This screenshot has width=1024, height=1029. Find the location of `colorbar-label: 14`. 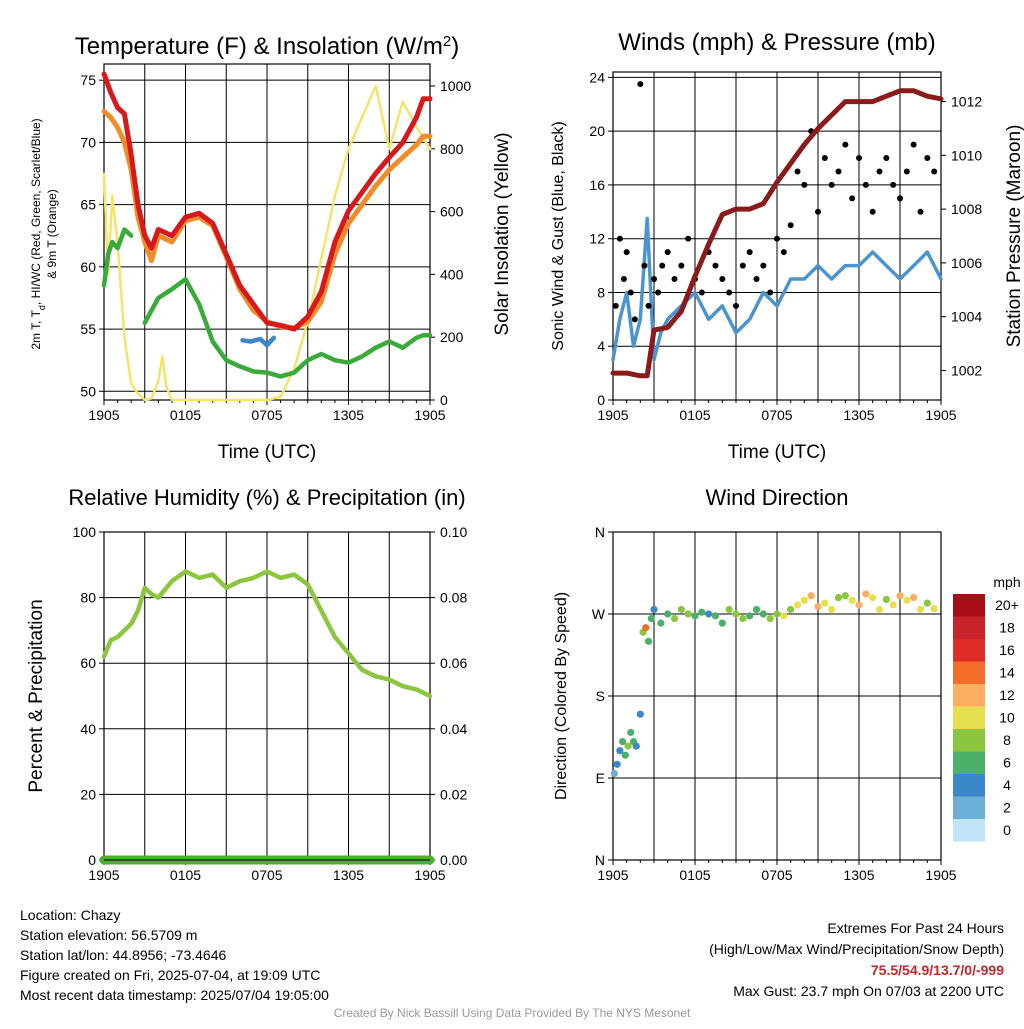

colorbar-label: 14 is located at coordinates (1007, 673).